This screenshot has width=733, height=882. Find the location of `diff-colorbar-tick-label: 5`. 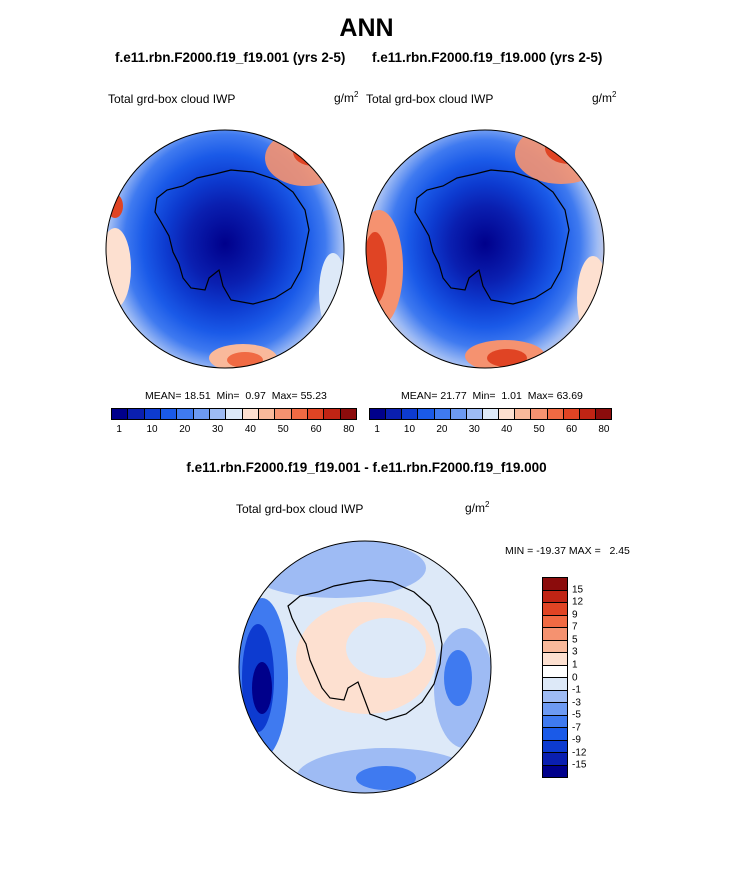

diff-colorbar-tick-label: 5 is located at coordinates (575, 640).